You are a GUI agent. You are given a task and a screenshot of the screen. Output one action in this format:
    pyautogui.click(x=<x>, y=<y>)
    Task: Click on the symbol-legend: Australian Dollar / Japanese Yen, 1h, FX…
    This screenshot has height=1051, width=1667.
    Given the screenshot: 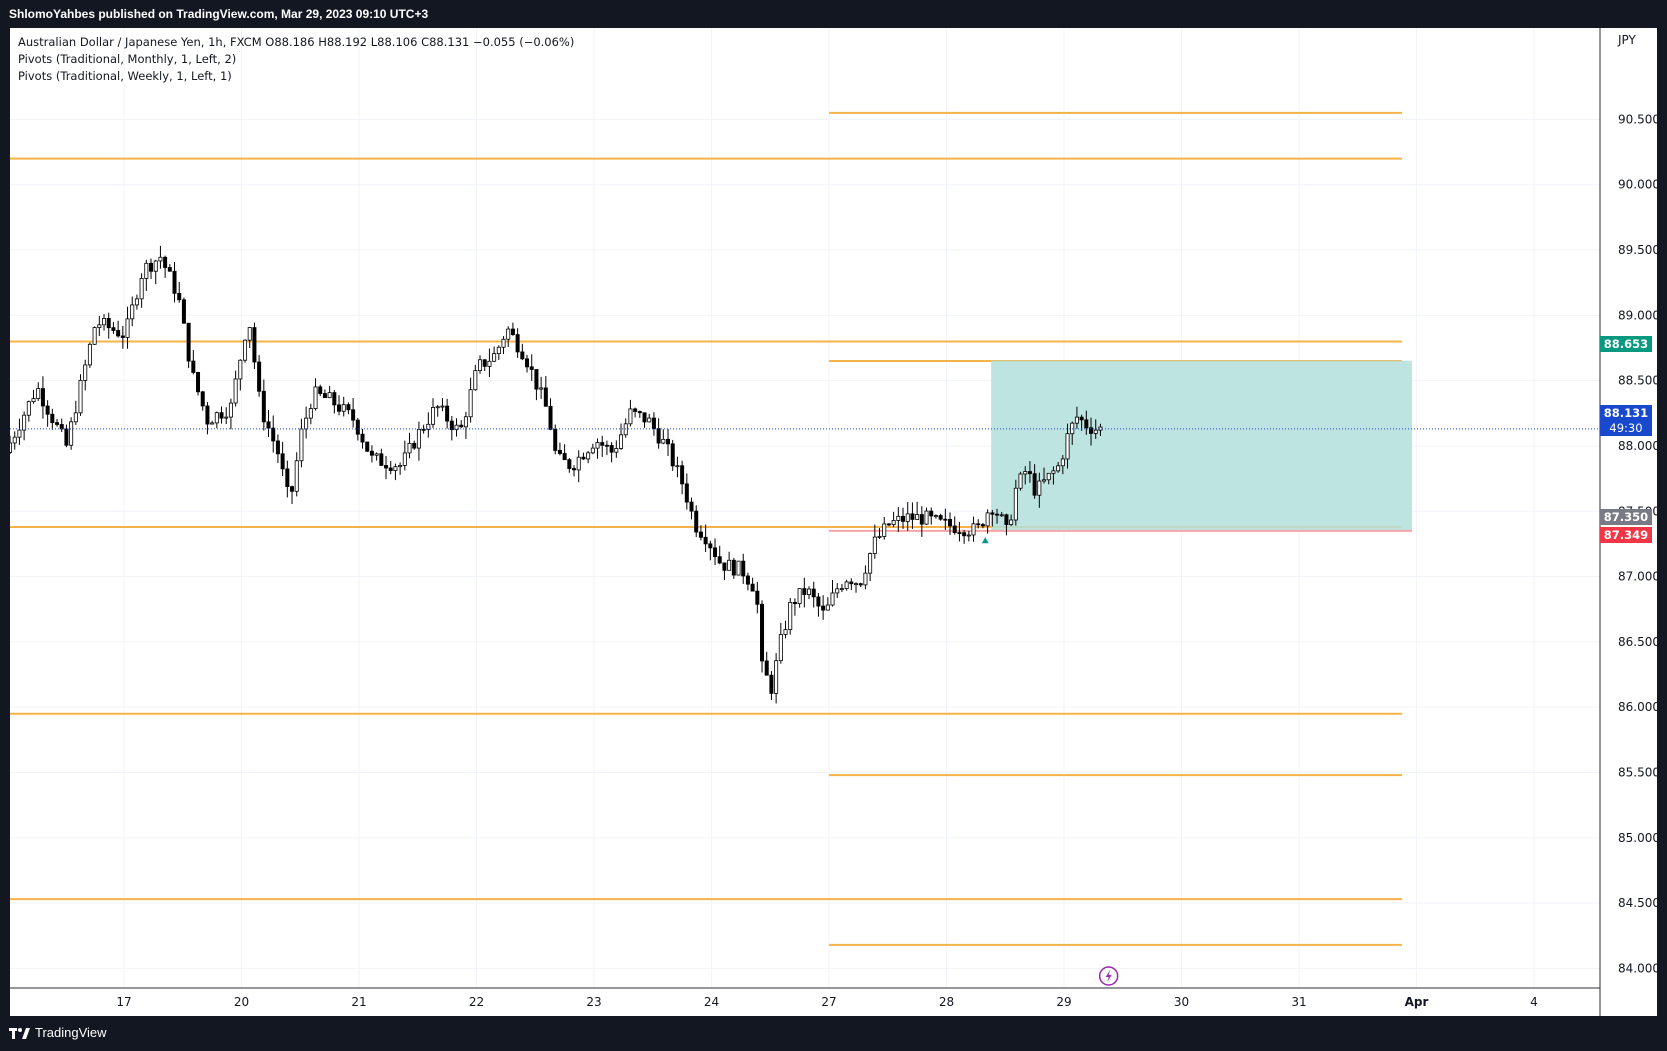 What is the action you would take?
    pyautogui.click(x=296, y=42)
    